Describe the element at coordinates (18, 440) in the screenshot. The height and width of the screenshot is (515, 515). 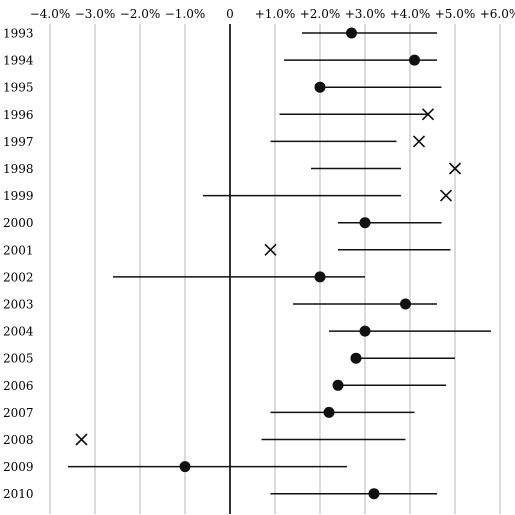
I see `year-label: 2008` at that location.